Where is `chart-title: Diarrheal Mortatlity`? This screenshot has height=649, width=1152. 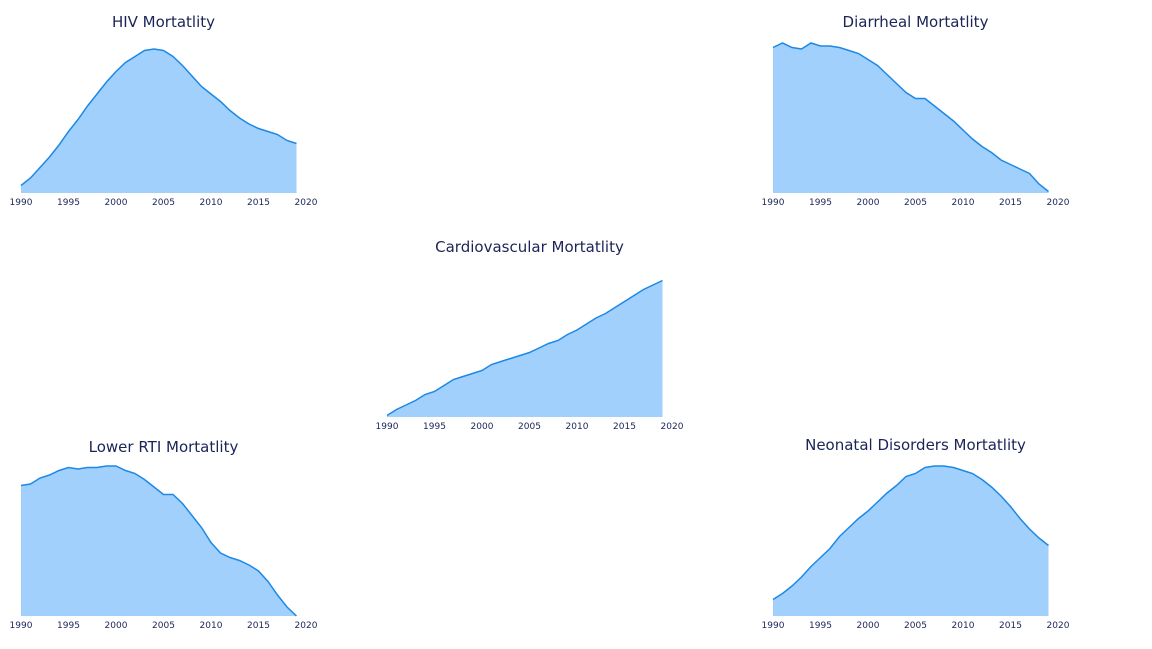 chart-title: Diarrheal Mortatlity is located at coordinates (916, 22).